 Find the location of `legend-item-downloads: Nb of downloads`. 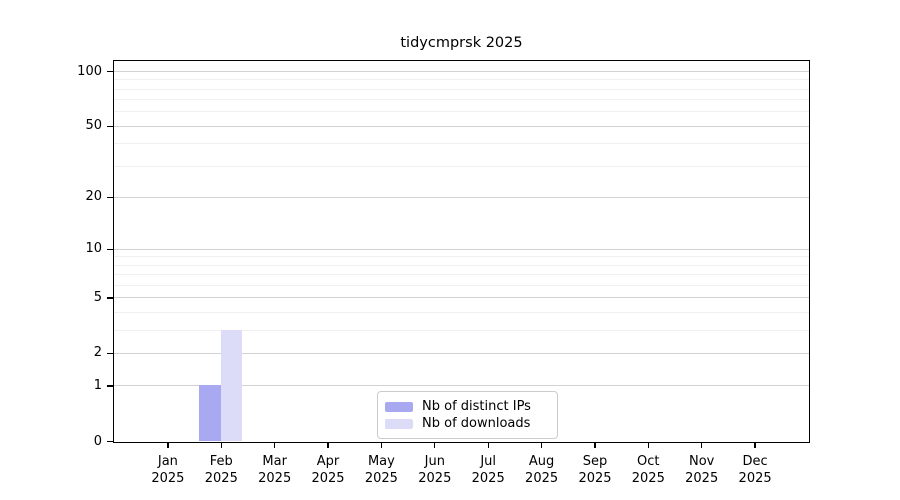

legend-item-downloads: Nb of downloads is located at coordinates (467, 423).